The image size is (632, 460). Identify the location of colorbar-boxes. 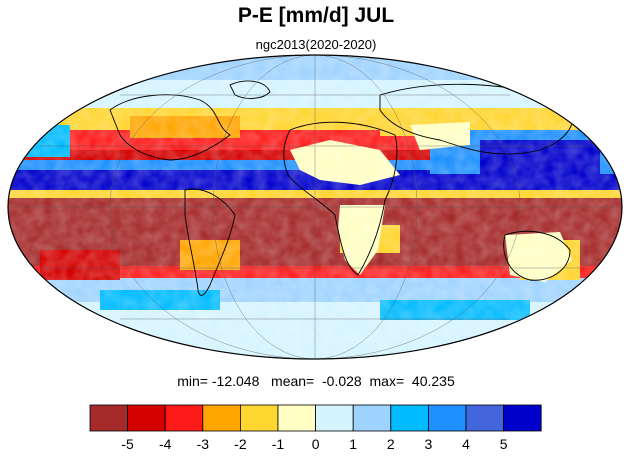
(315, 418).